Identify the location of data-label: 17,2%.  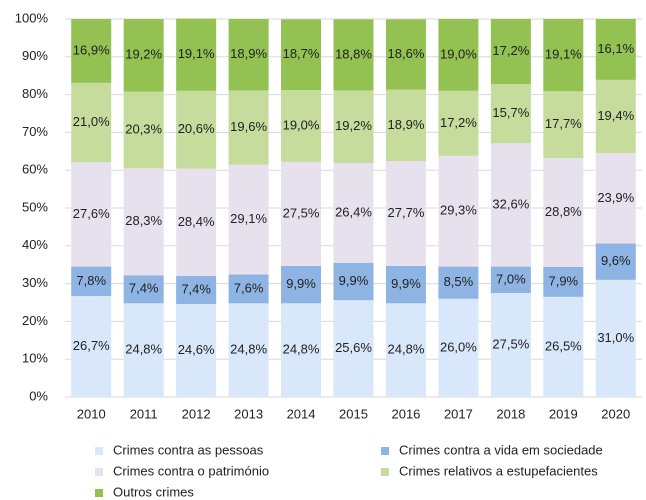
(510, 50).